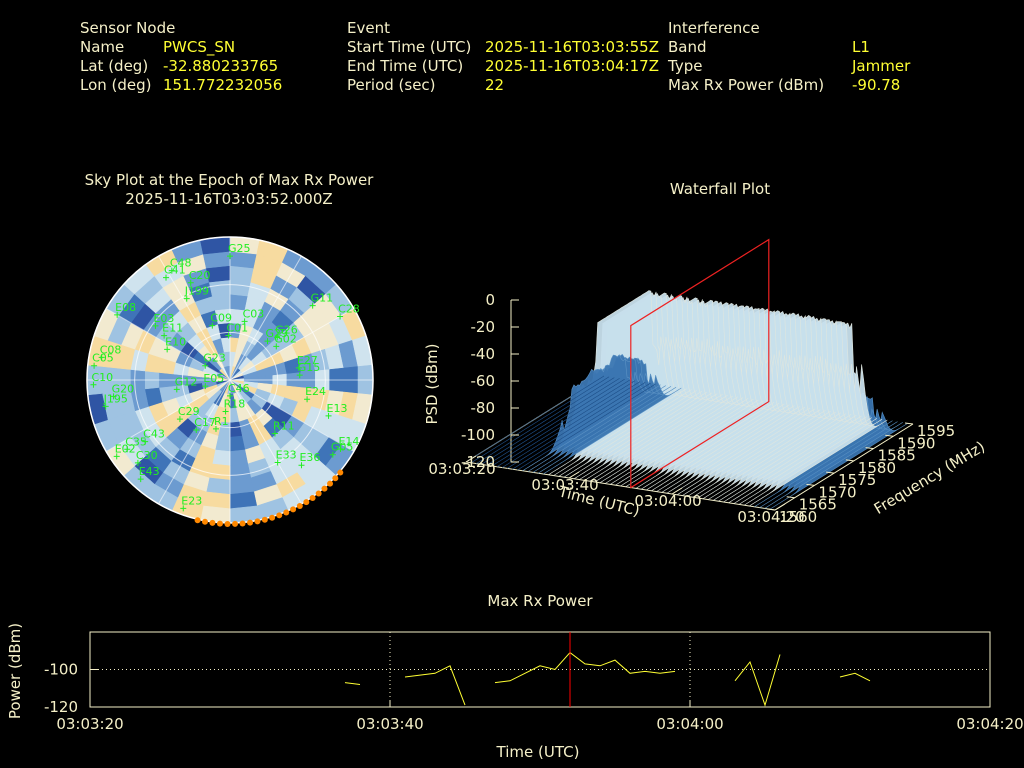 Image resolution: width=1024 pixels, height=768 pixels. I want to click on waterfall-x-tick-label: 03:03:40, so click(564, 485).